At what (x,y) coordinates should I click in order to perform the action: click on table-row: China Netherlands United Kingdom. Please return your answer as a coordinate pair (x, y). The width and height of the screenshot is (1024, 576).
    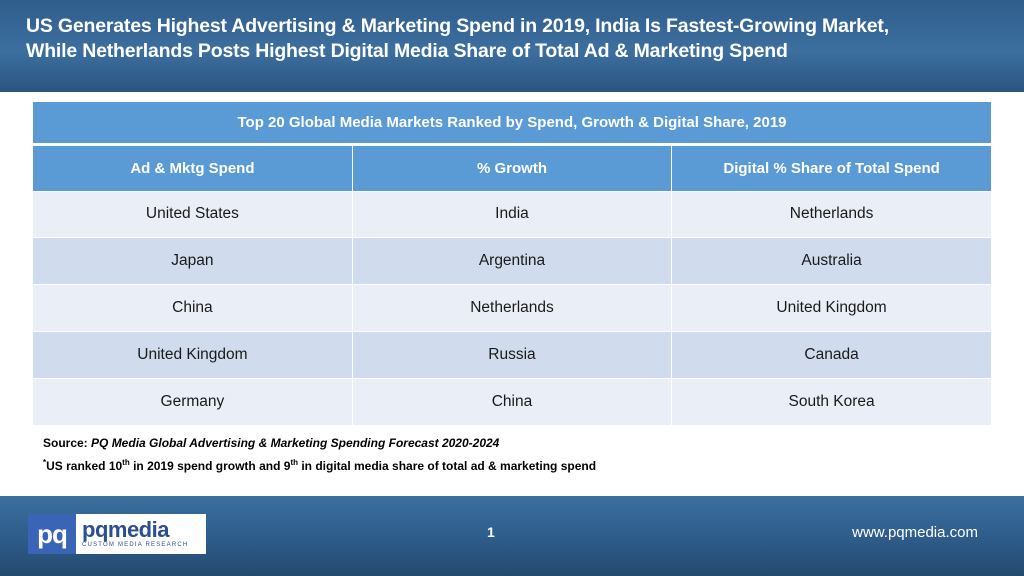
    Looking at the image, I should click on (512, 308).